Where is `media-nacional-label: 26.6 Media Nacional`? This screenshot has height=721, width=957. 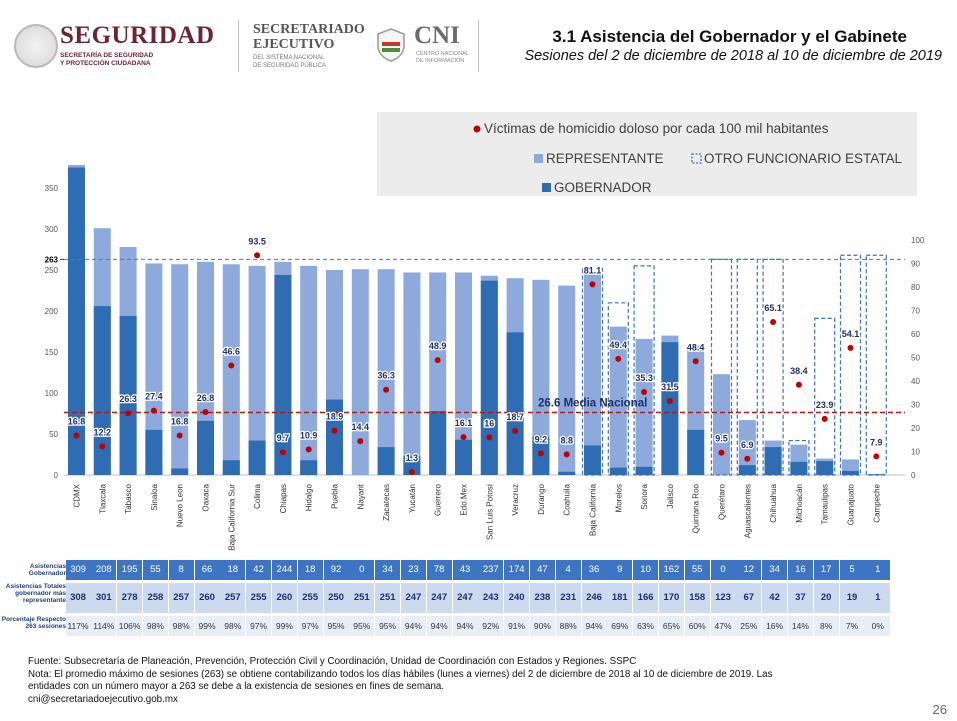
media-nacional-label: 26.6 Media Nacional is located at coordinates (592, 403).